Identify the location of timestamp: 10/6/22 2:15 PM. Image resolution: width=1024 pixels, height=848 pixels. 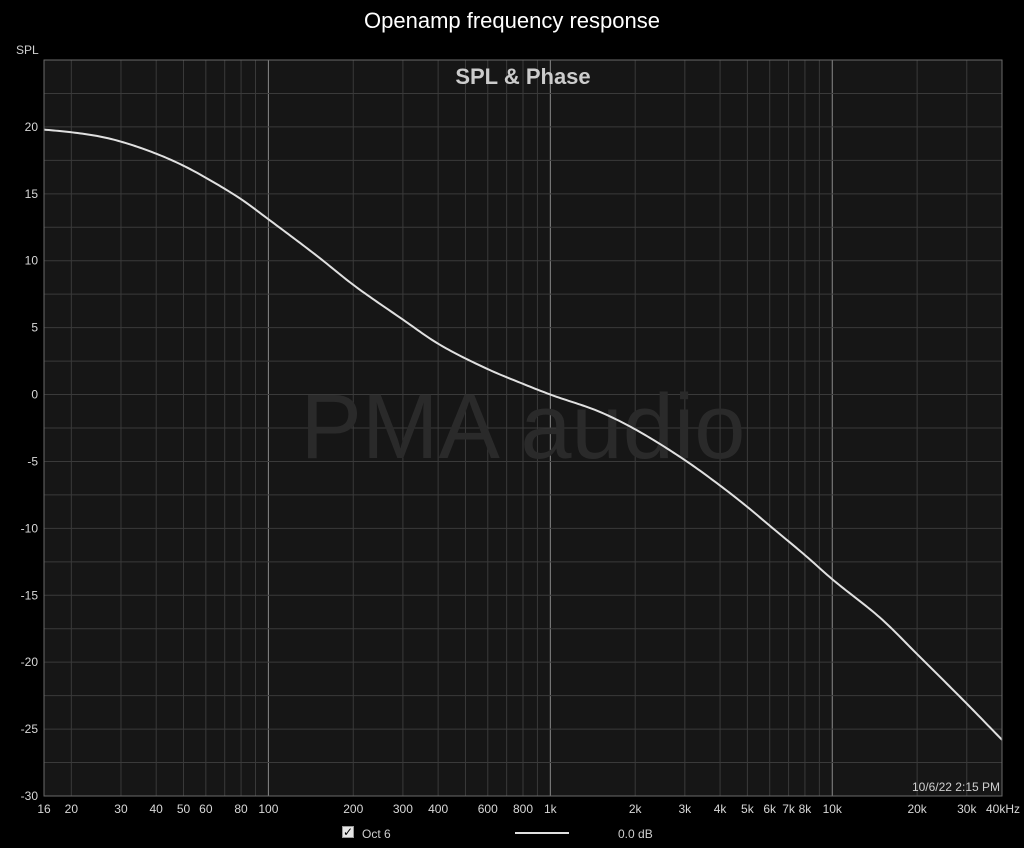
(956, 787).